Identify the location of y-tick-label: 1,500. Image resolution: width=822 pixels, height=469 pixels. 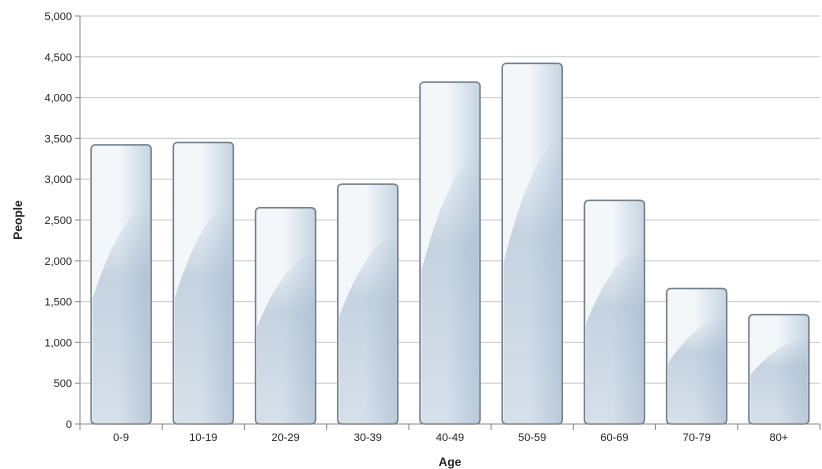
(58, 303).